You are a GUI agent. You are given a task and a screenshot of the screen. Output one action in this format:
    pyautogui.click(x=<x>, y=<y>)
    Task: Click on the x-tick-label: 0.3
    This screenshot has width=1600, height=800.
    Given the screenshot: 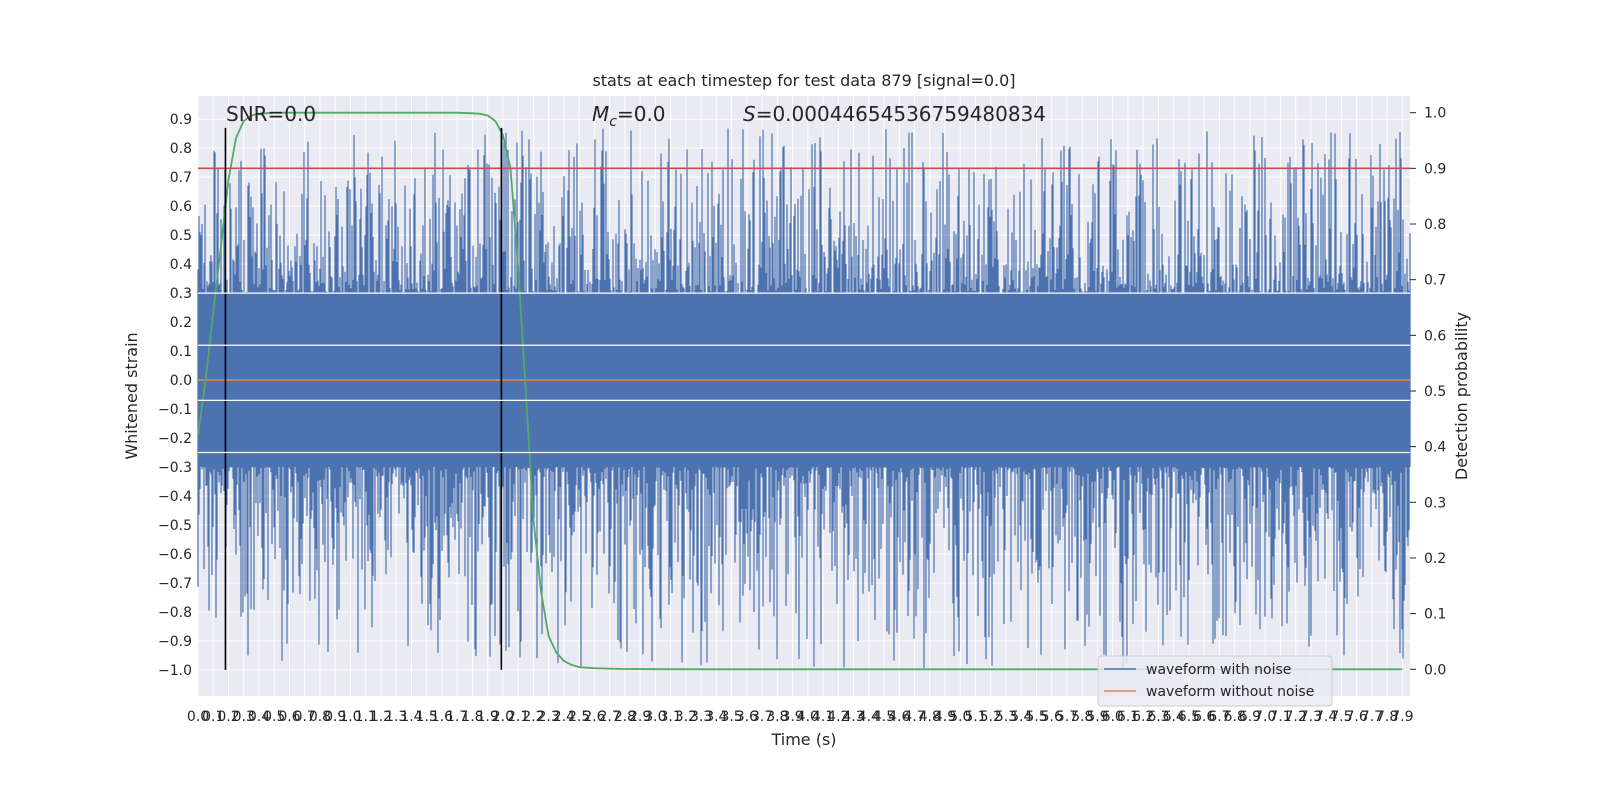 What is the action you would take?
    pyautogui.click(x=244, y=717)
    